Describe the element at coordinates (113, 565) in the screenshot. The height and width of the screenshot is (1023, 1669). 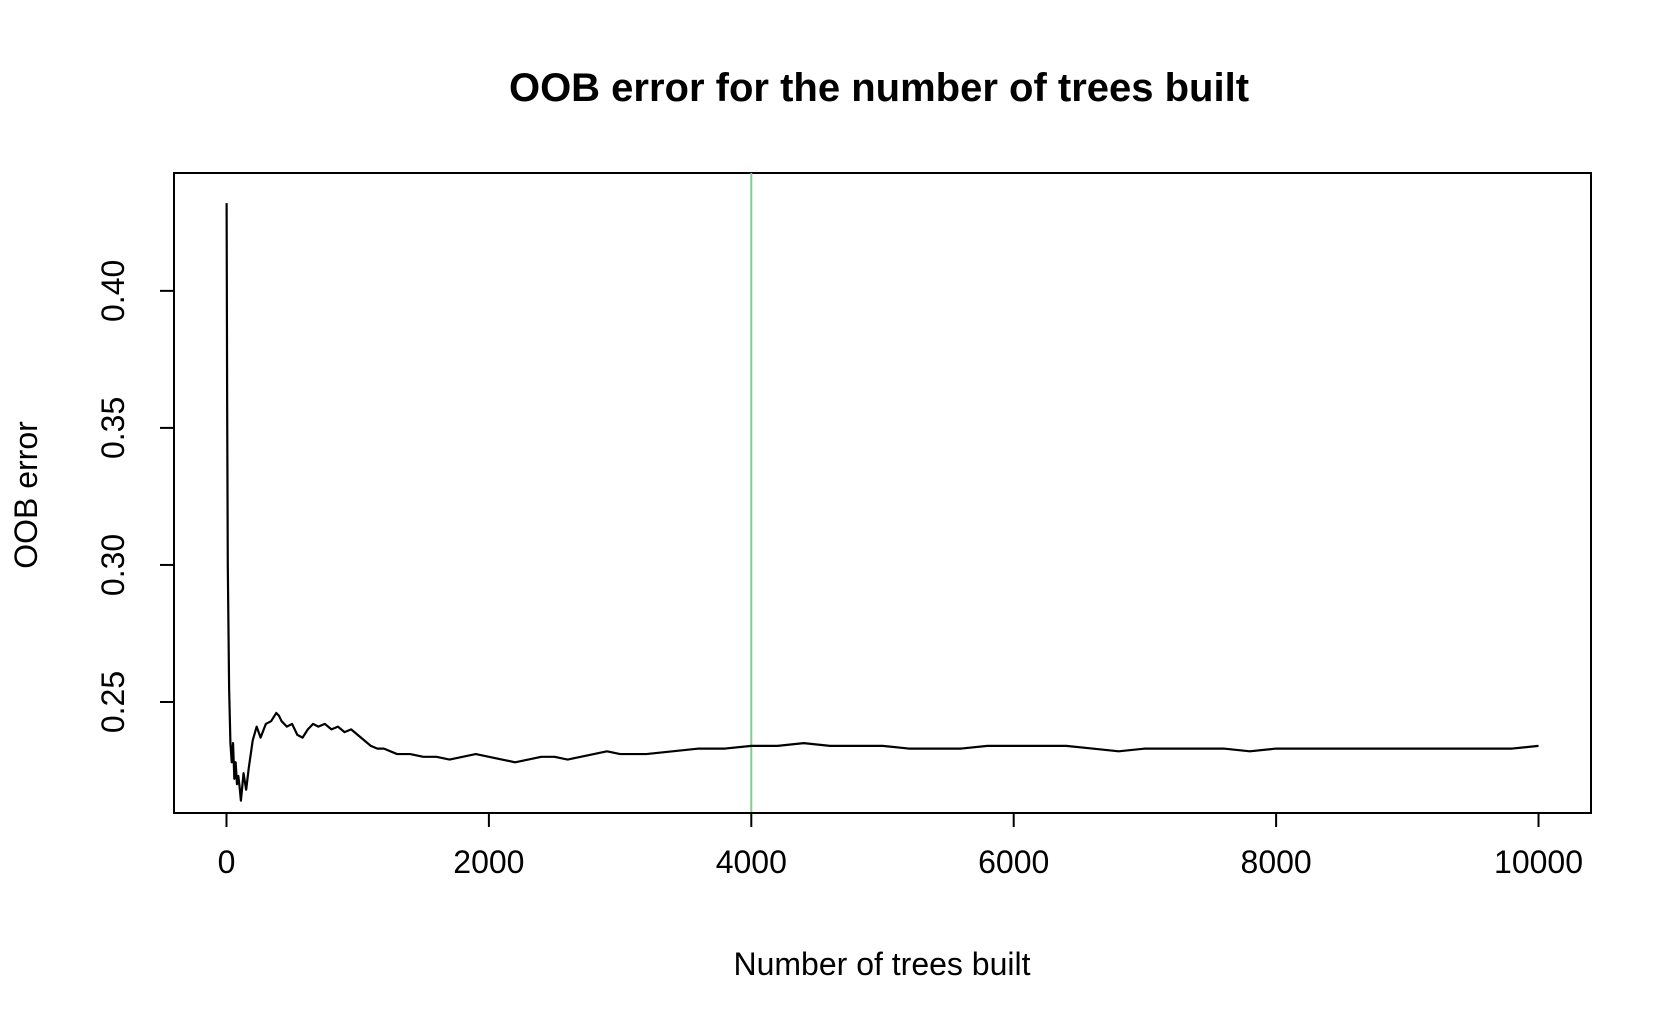
I see `y-tick-label: 0.30` at that location.